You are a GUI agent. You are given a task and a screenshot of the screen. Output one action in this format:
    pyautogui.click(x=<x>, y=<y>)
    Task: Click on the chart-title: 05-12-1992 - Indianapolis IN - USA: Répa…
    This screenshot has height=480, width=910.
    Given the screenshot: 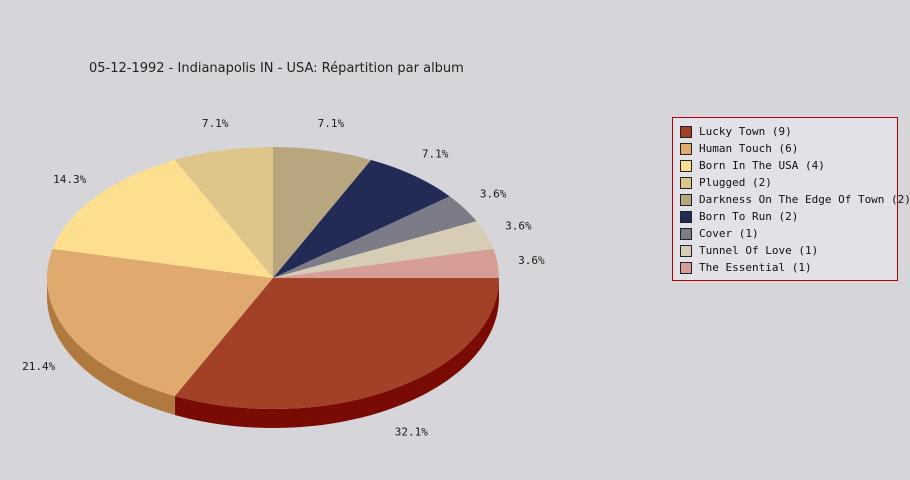 What is the action you would take?
    pyautogui.click(x=276, y=68)
    